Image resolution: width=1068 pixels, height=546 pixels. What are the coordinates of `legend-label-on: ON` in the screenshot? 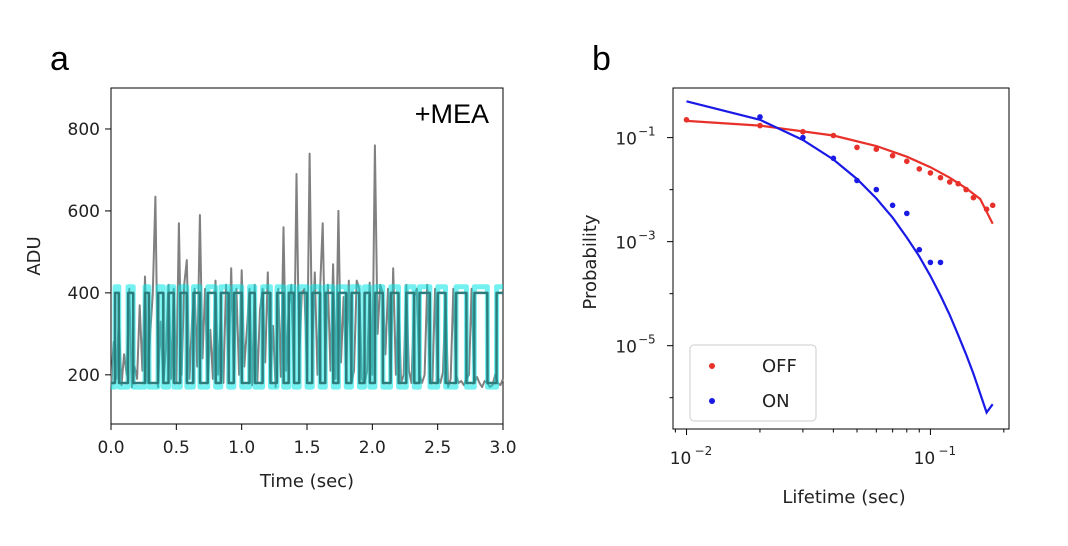 It's located at (776, 401).